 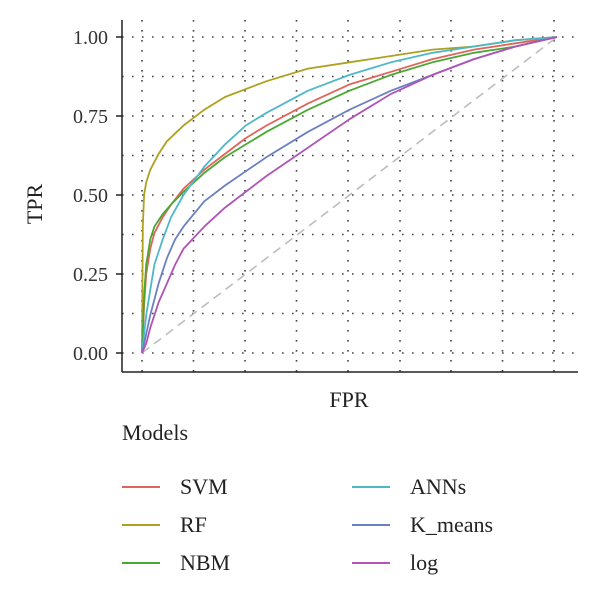 What do you see at coordinates (237, 525) in the screenshot?
I see `legend-item-rf: RF` at bounding box center [237, 525].